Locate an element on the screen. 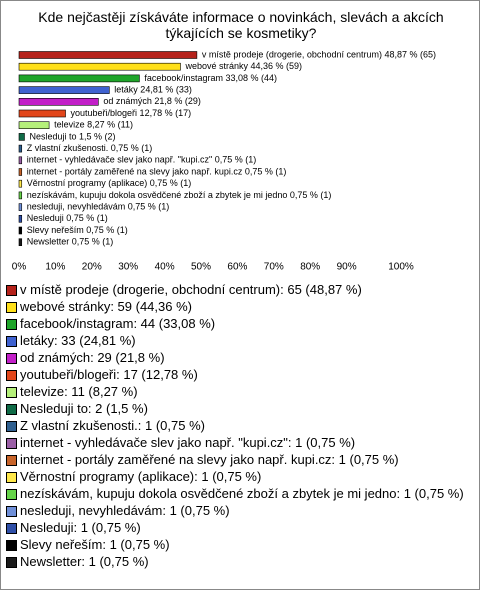 This screenshot has width=480, height=590. legend-label: nesleduji, nevyhledávám: 1 (0,75 %) is located at coordinates (125, 510).